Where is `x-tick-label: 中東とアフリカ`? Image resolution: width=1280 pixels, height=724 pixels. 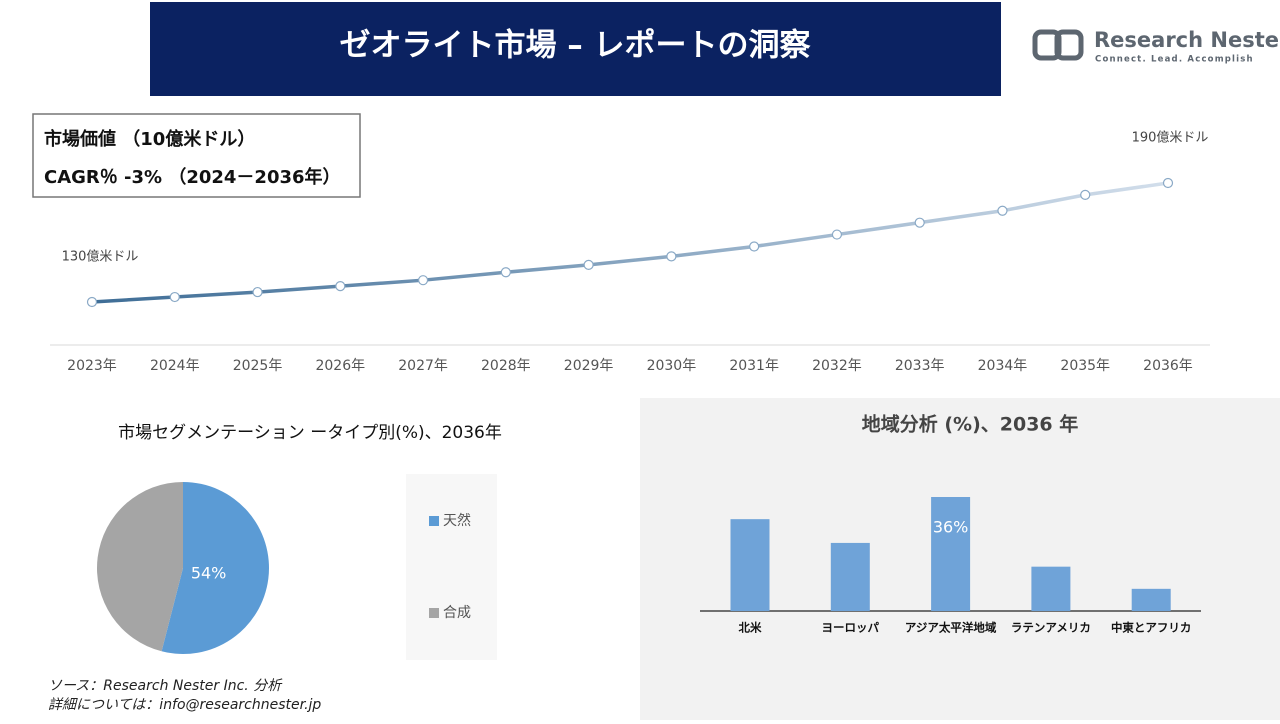 x-tick-label: 中東とアフリカ is located at coordinates (1151, 628).